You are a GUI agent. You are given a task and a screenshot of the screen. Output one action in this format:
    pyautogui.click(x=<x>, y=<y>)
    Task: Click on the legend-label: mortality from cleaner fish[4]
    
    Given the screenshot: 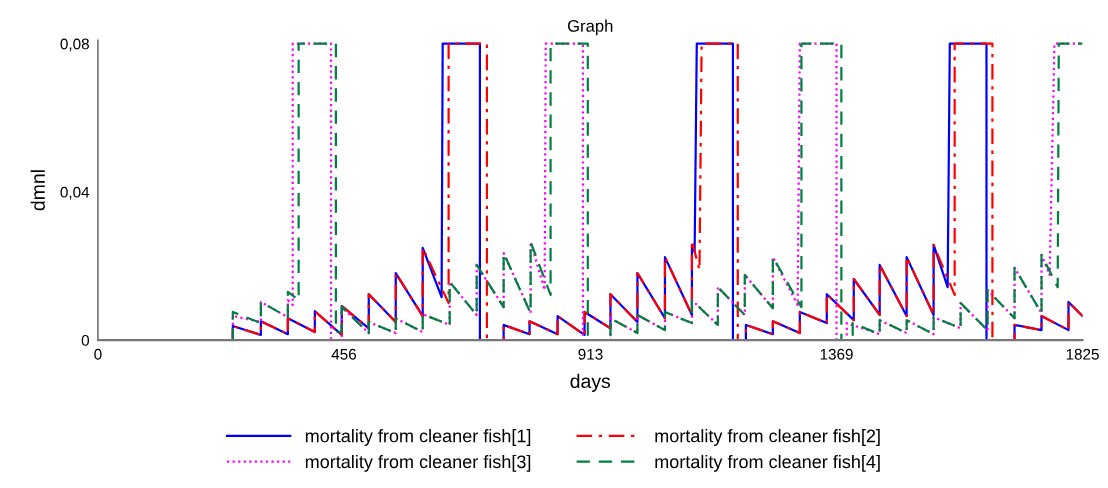 What is the action you would take?
    pyautogui.click(x=767, y=463)
    